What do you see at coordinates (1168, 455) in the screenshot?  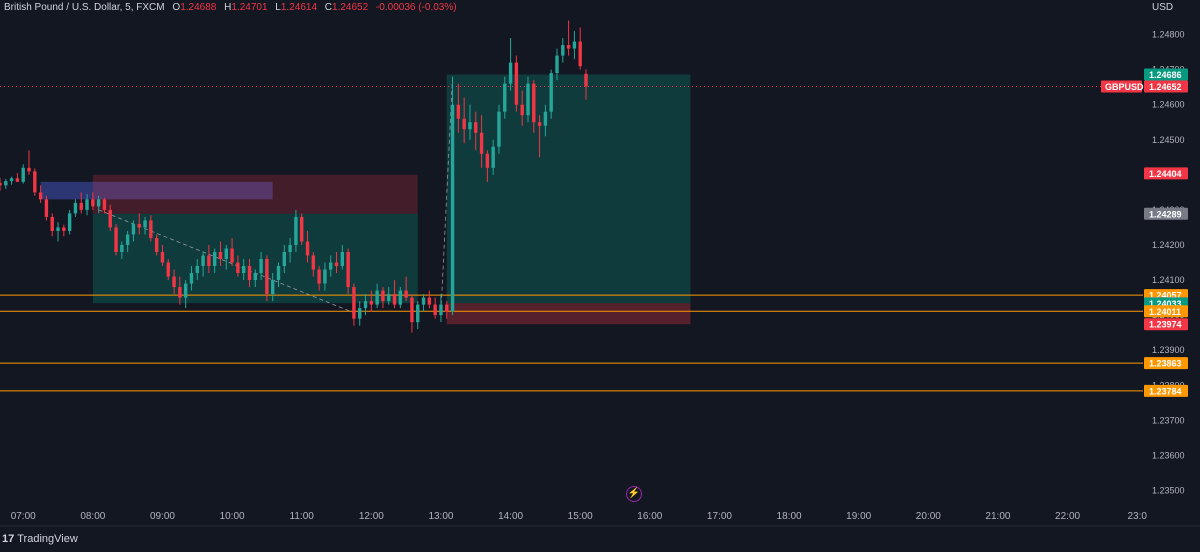 I see `y-tick-label: 1.23600` at bounding box center [1168, 455].